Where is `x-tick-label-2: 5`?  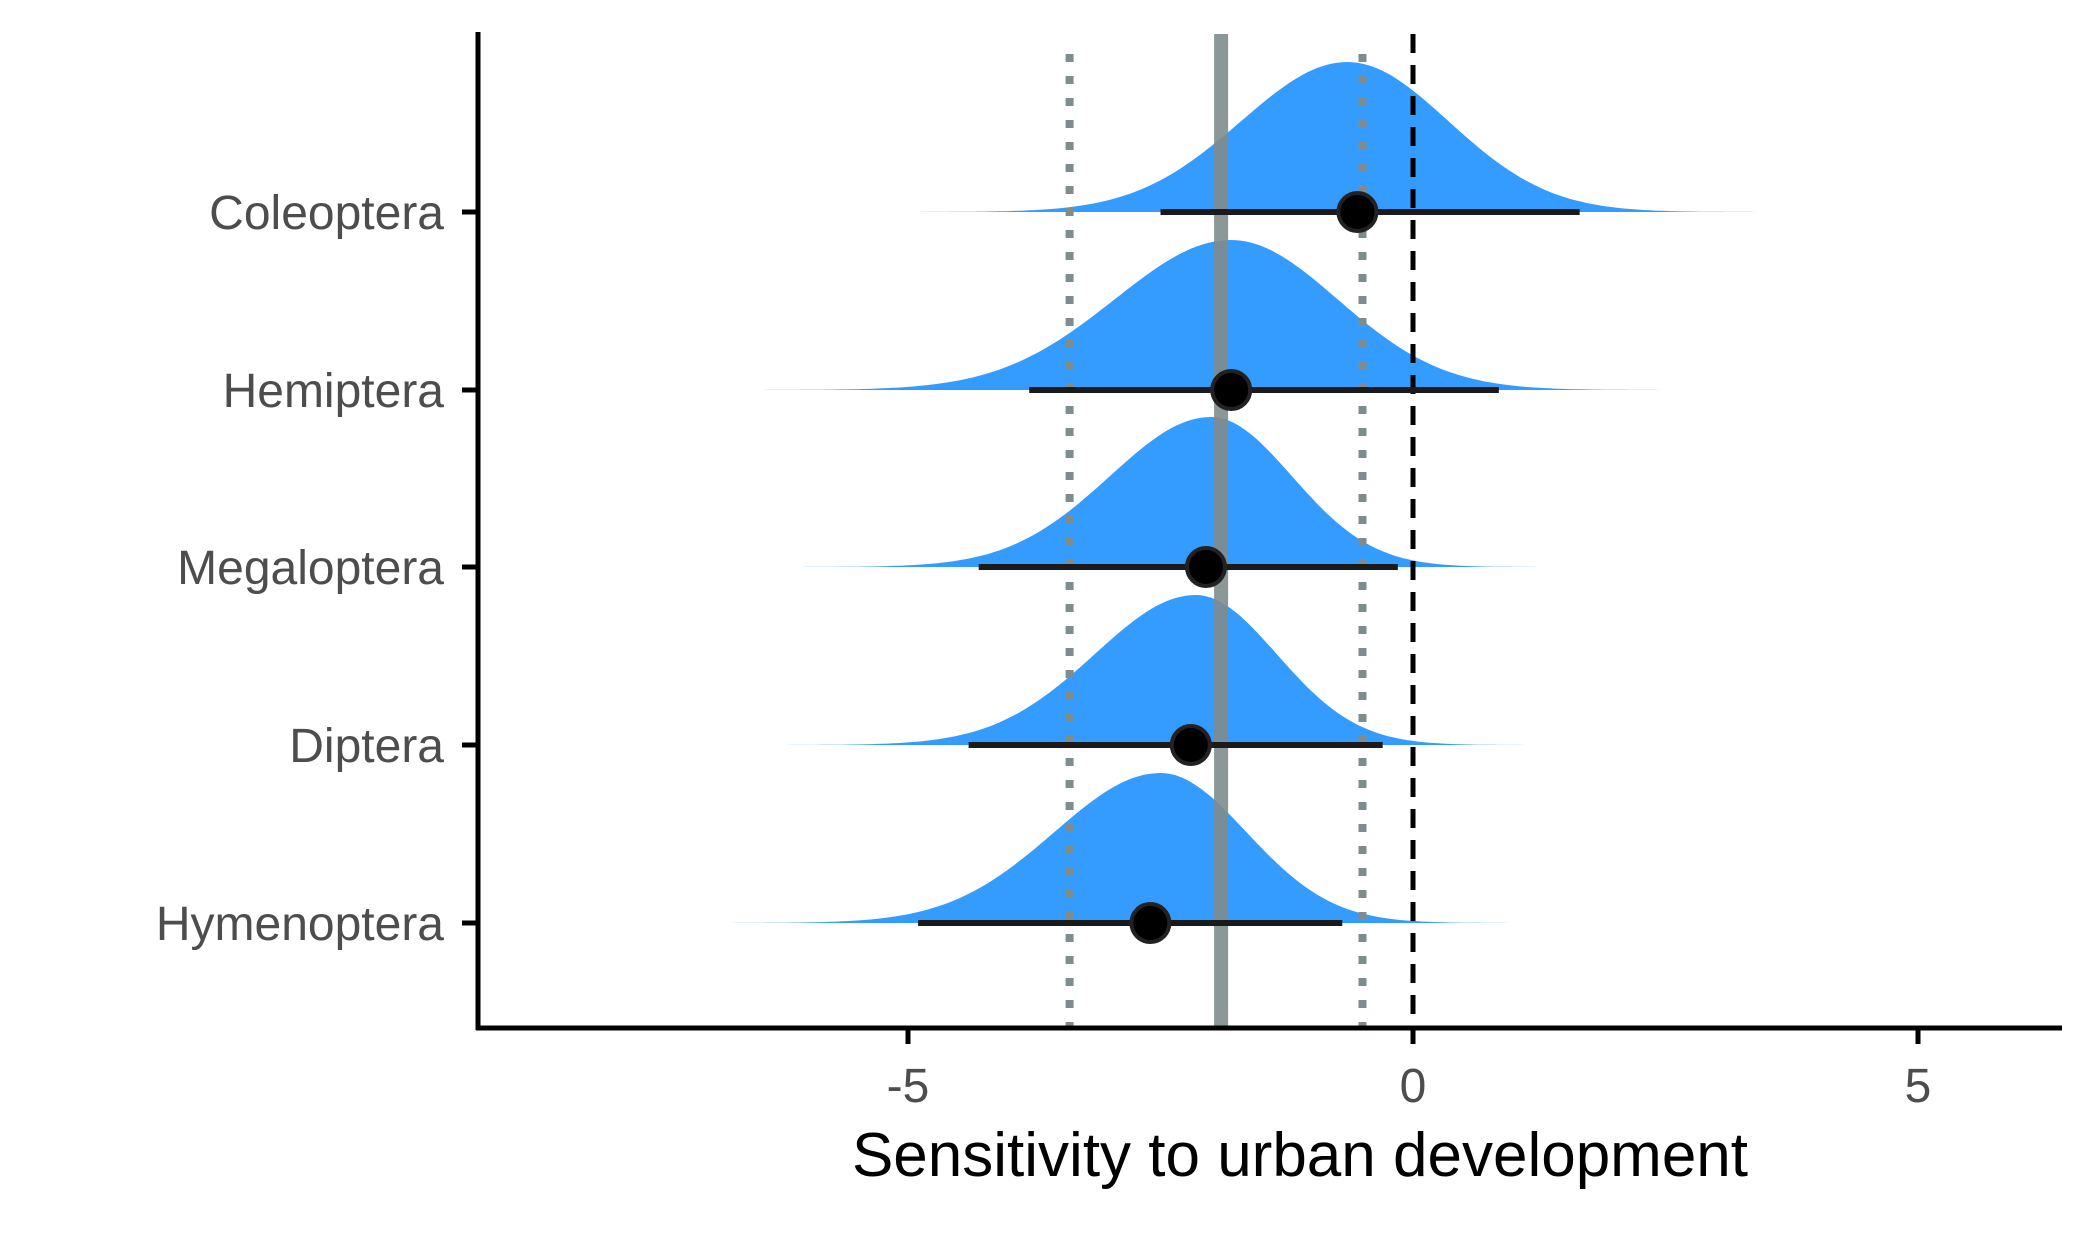
x-tick-label-2: 5 is located at coordinates (1918, 1086).